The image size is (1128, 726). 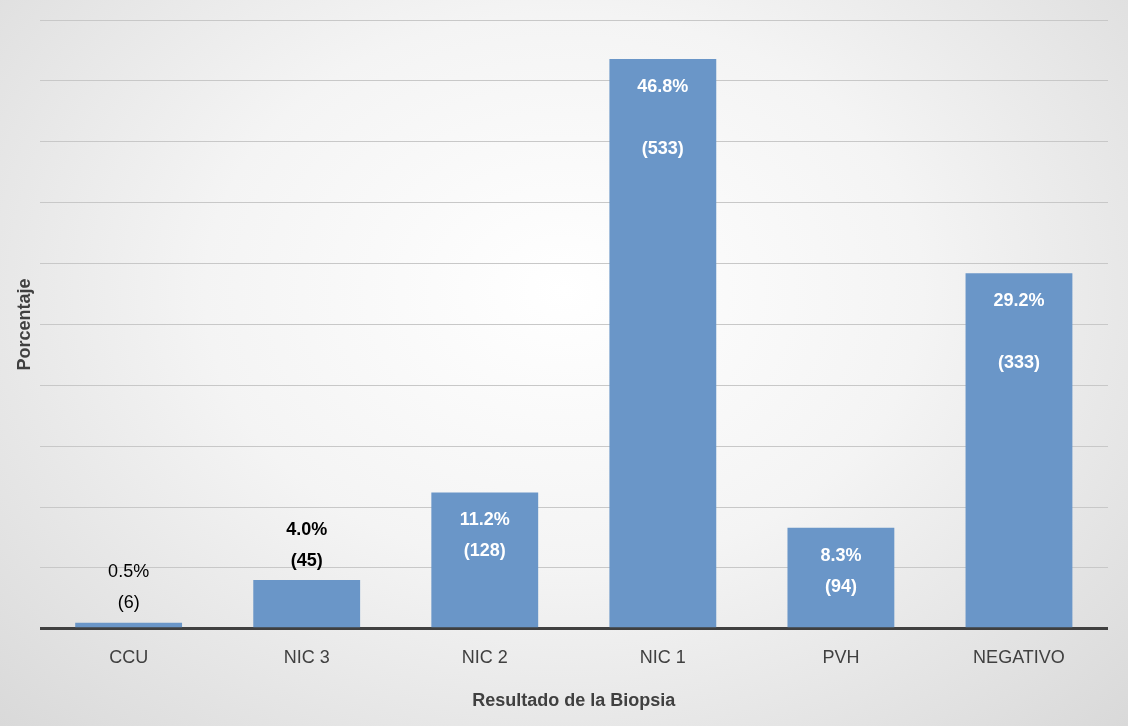 I want to click on x-tick-label: NEGATIVO, so click(x=1019, y=656).